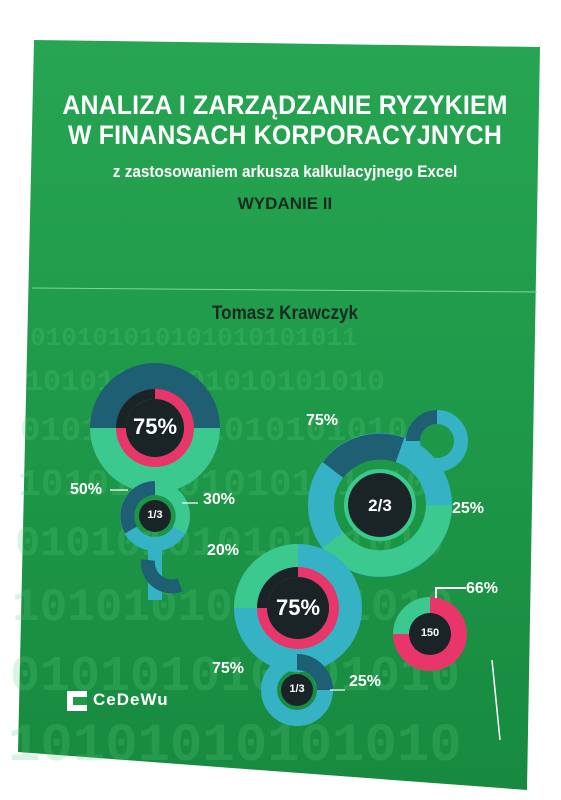 The width and height of the screenshot is (561, 800). What do you see at coordinates (285, 313) in the screenshot?
I see `book-author: Tomasz Krawczyk` at bounding box center [285, 313].